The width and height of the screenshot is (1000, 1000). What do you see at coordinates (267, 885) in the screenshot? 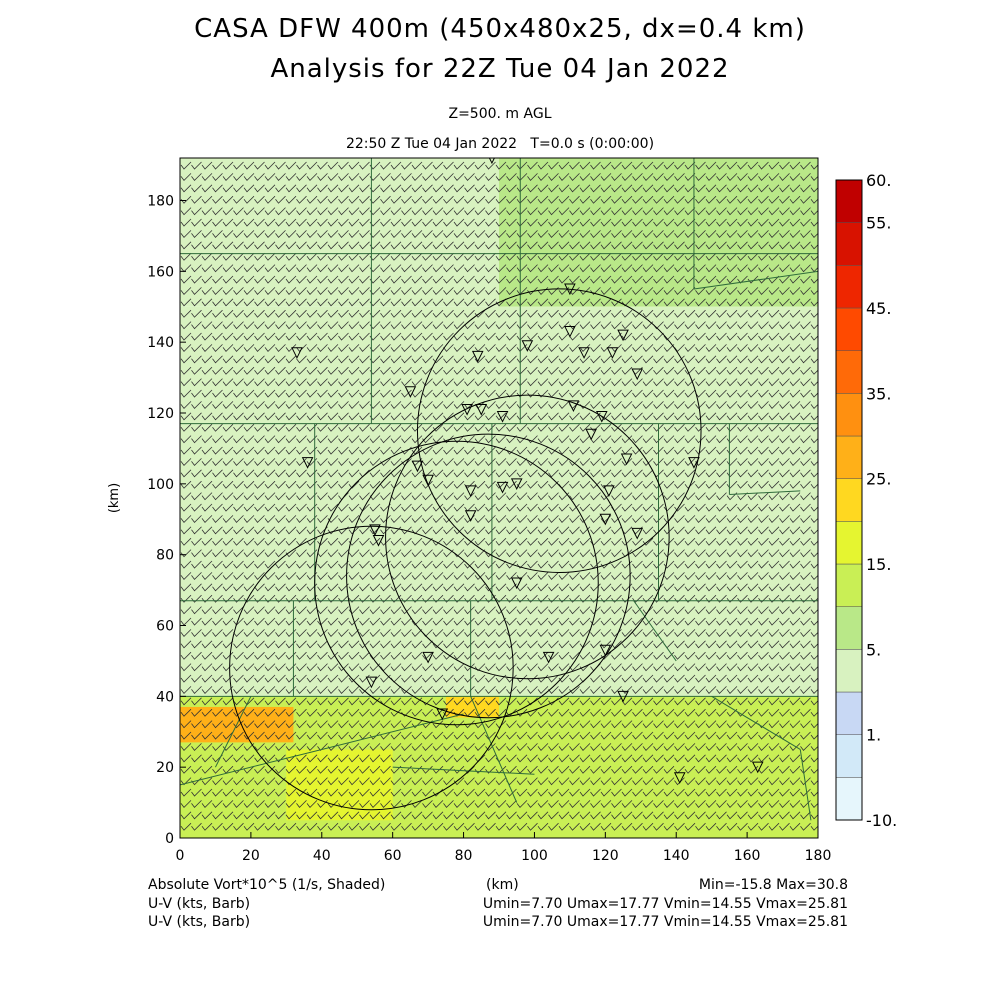
I see `field-label: Absolute Vort*10^5 (1/s, Shaded)` at bounding box center [267, 885].